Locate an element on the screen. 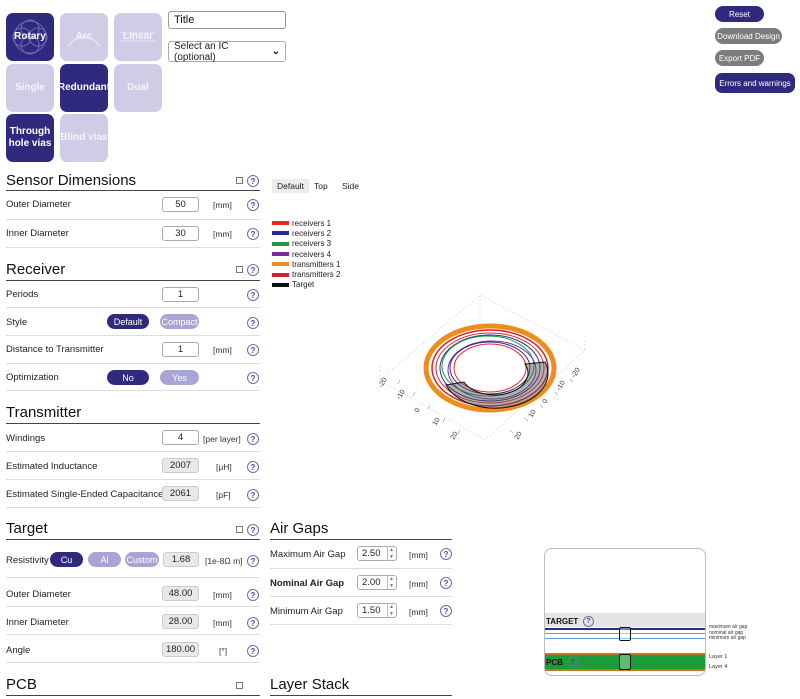  reset-button: Reset is located at coordinates (739, 14).